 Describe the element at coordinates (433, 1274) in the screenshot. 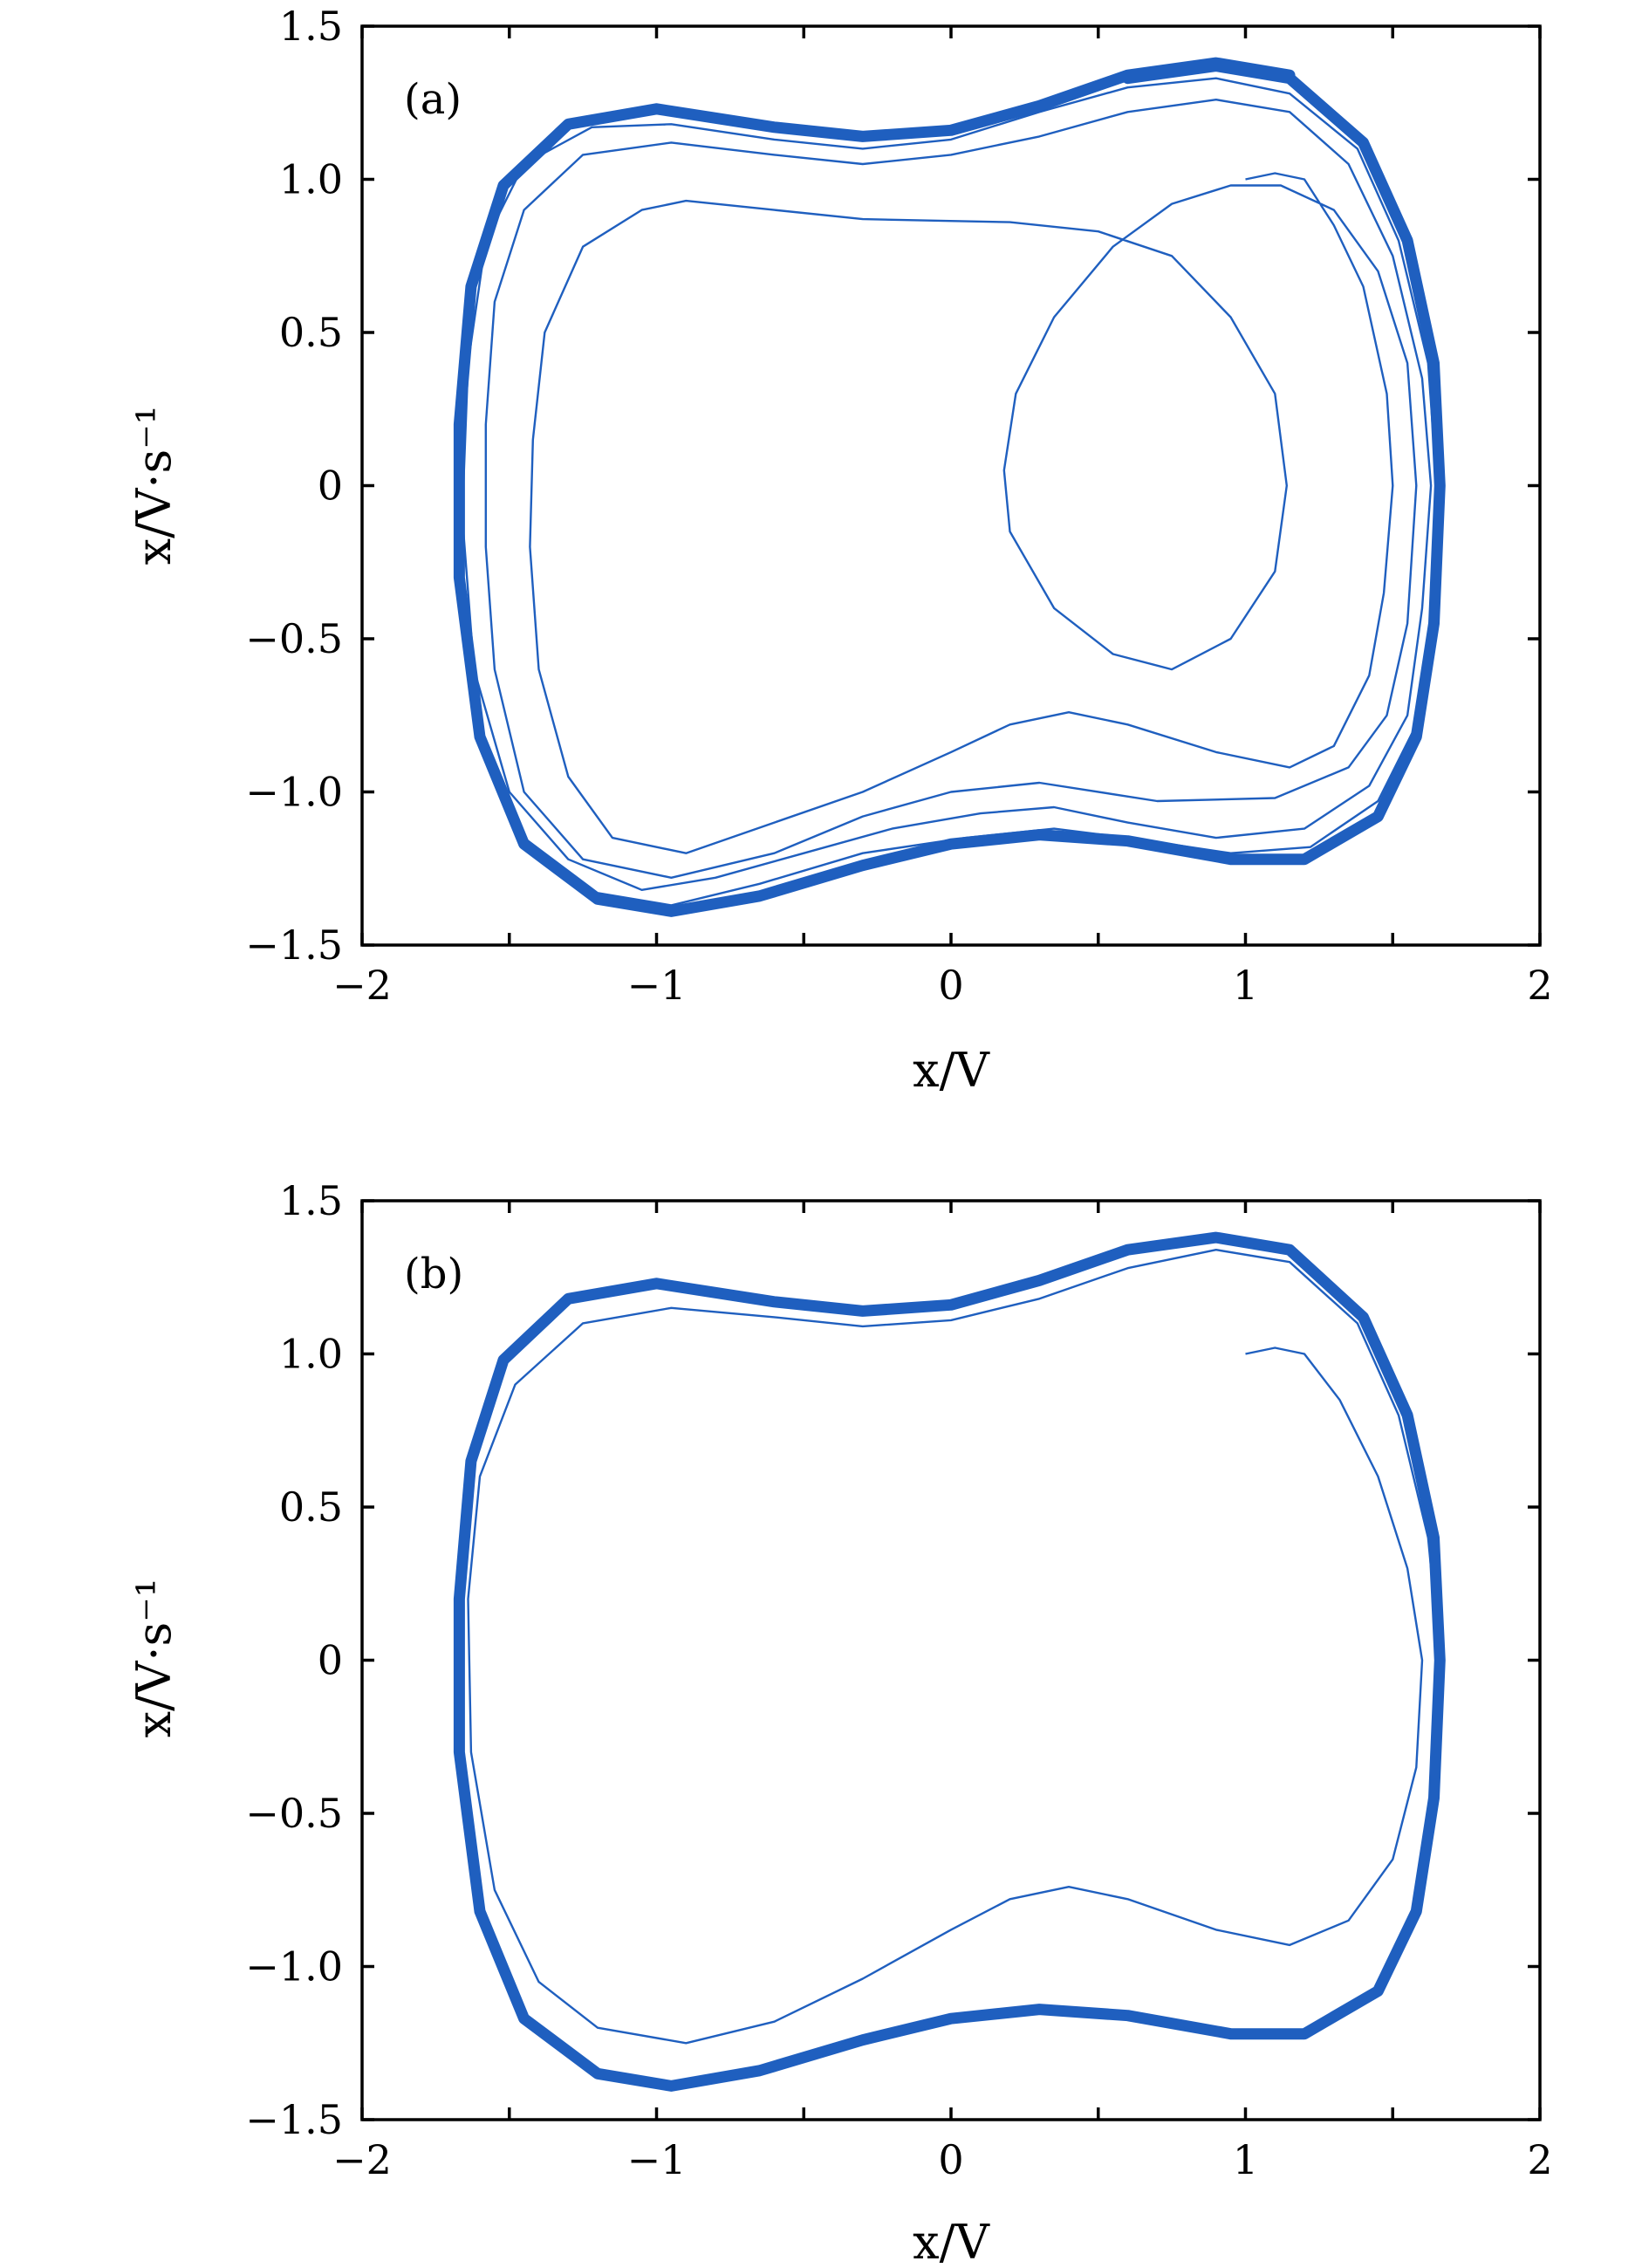

I see `panel-label: (b)` at that location.